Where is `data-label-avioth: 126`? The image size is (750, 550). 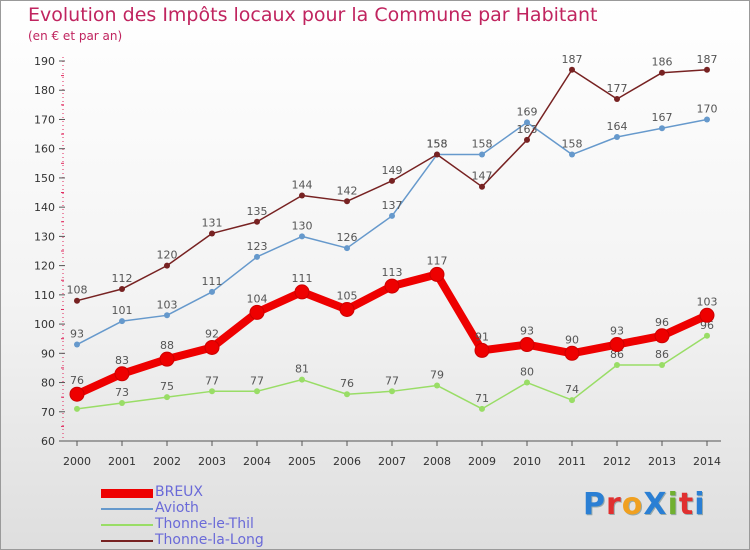
data-label-avioth: 126 is located at coordinates (347, 237).